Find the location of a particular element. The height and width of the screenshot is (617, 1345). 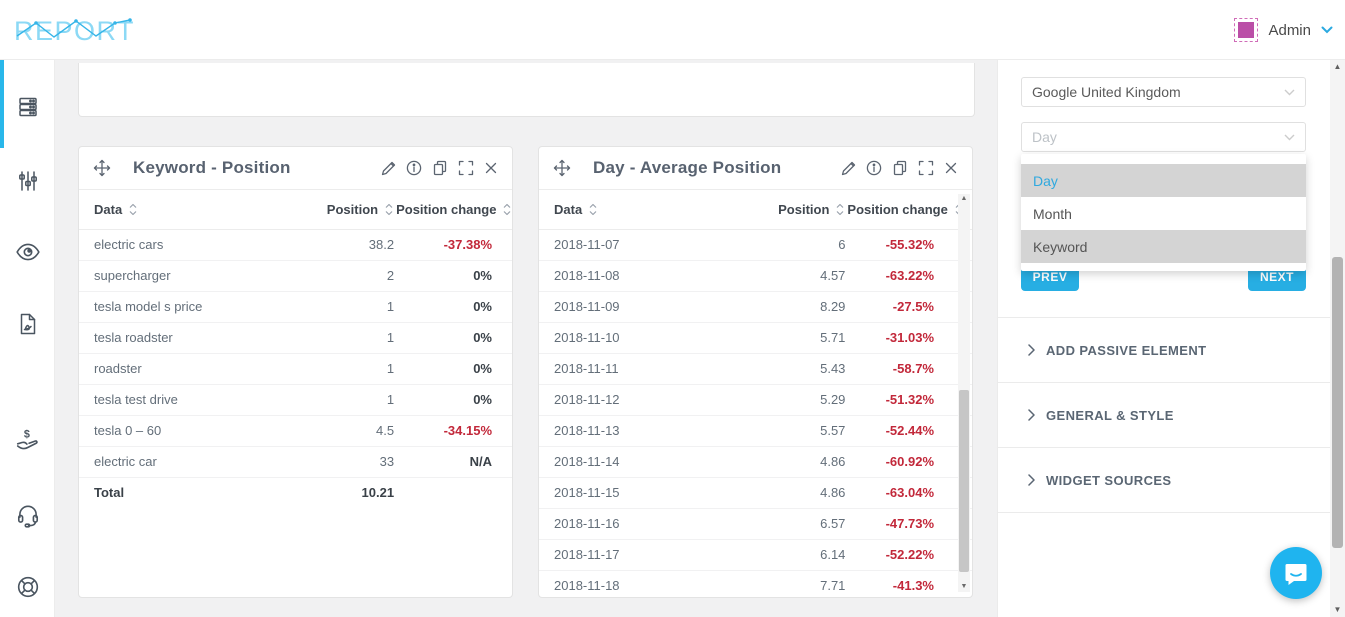

cell-position: 4.57 is located at coordinates (790, 276).